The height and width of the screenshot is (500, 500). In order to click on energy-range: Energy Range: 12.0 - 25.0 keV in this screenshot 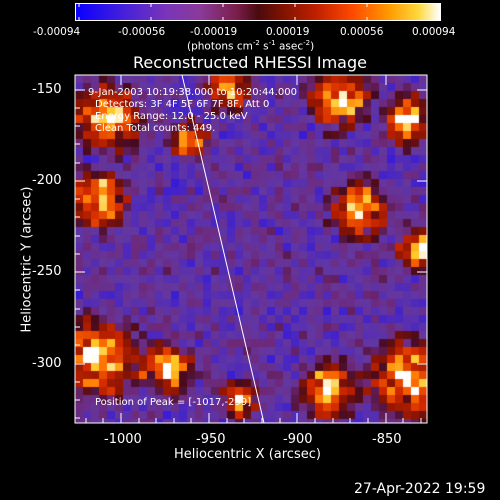, I will do `click(171, 116)`.